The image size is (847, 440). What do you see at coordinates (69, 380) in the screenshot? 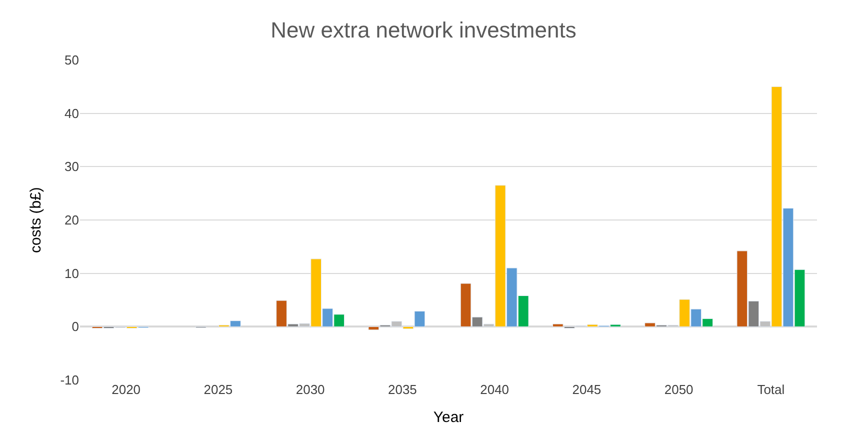
I see `y-tick-label: -10` at bounding box center [69, 380].